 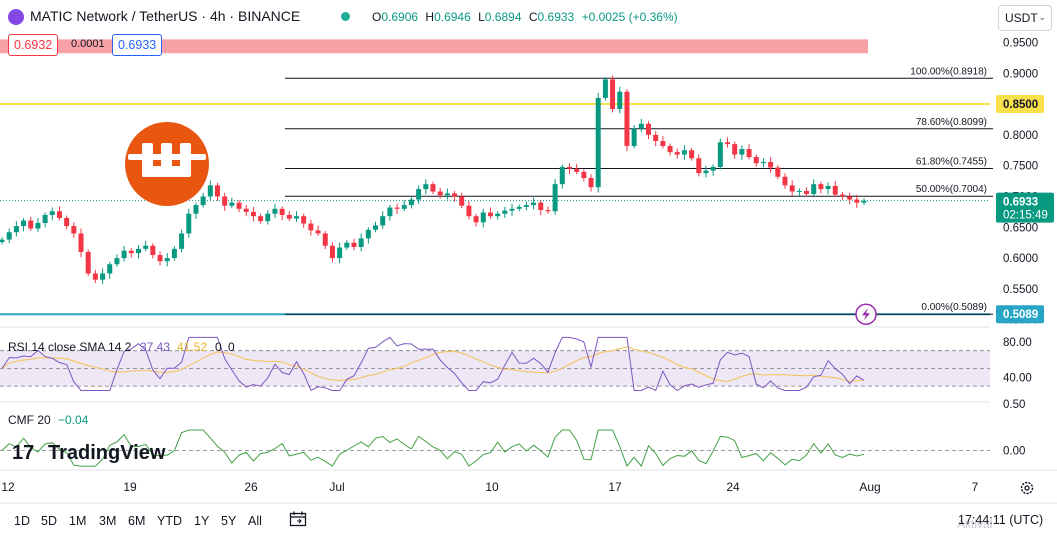 What do you see at coordinates (298, 519) in the screenshot?
I see `calendar-range-icon` at bounding box center [298, 519].